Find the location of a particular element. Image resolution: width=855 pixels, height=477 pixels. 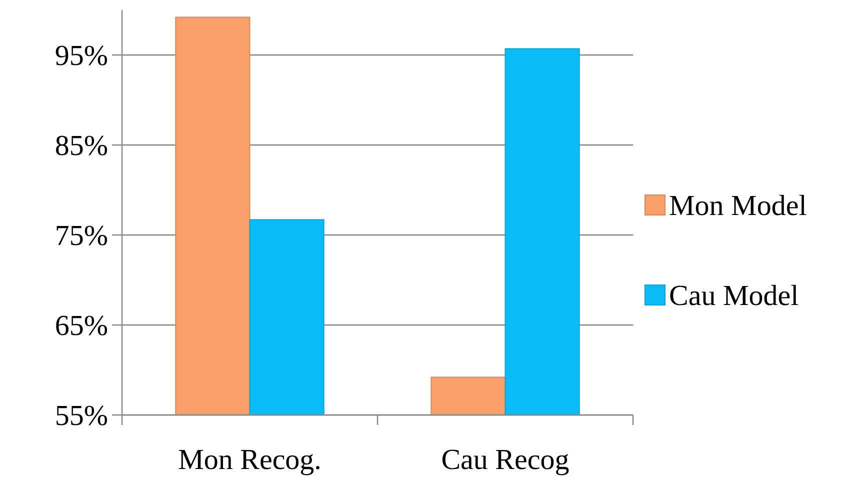

legend-label: Cau Model is located at coordinates (734, 296).